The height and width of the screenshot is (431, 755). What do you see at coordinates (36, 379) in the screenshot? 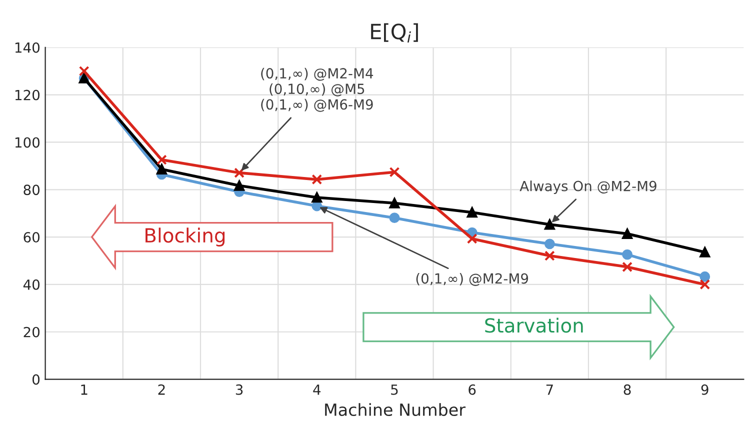
I see `y-tick-label: 0` at bounding box center [36, 379].